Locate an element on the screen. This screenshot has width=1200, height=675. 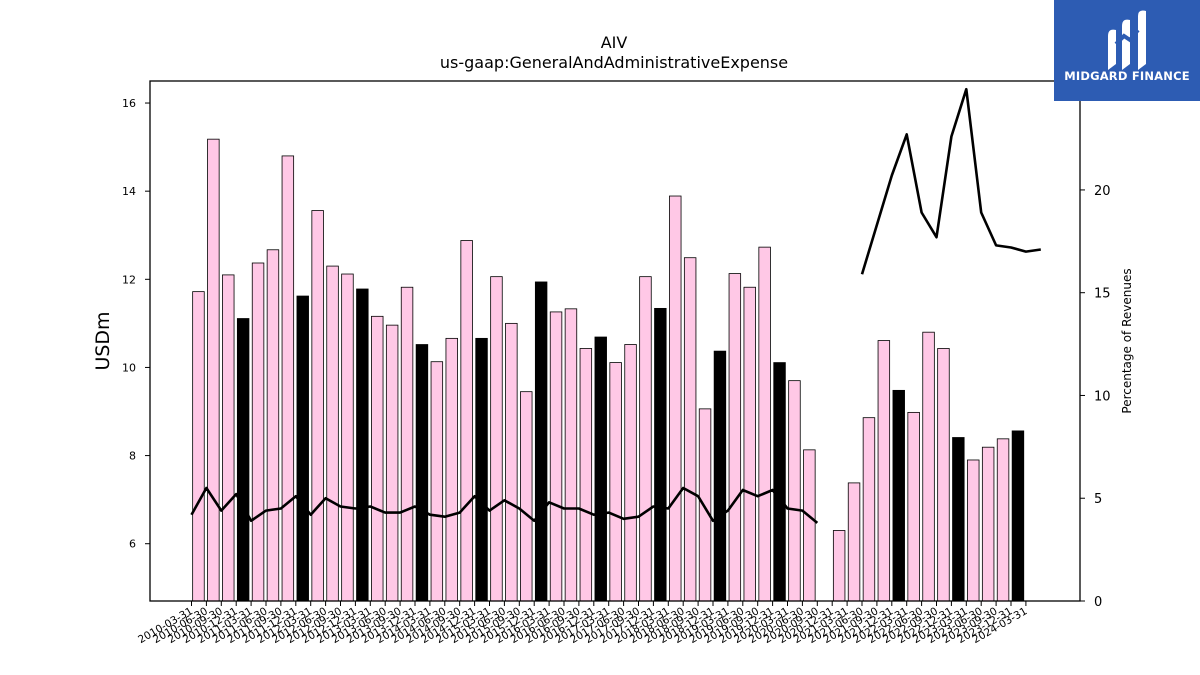
y-tick-label: 6 is located at coordinates (132, 544).